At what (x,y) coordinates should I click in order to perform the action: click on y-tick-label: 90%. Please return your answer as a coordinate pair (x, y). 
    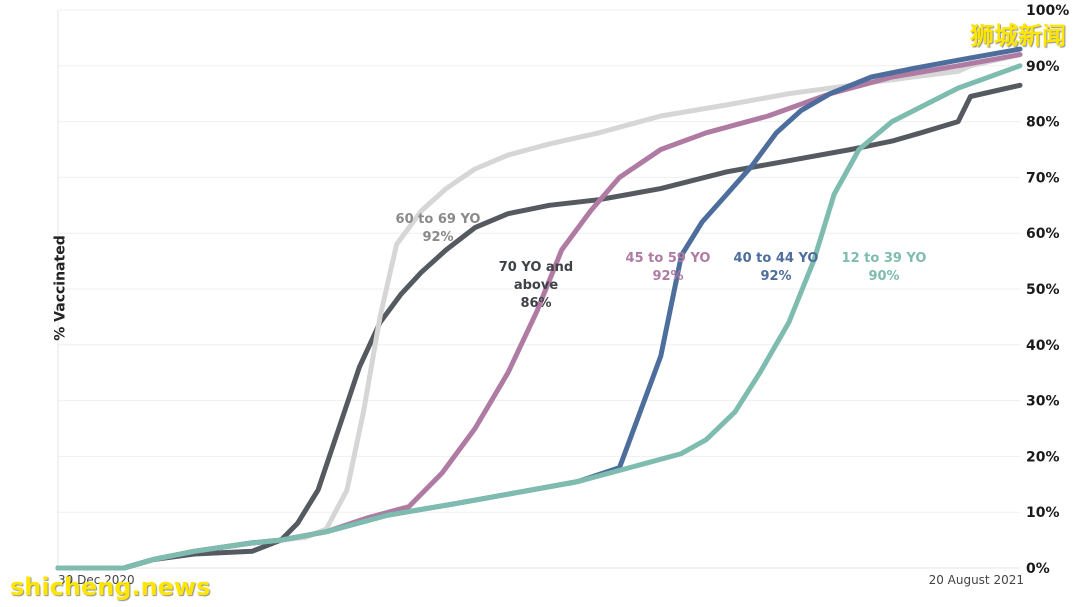
    Looking at the image, I should click on (1043, 67).